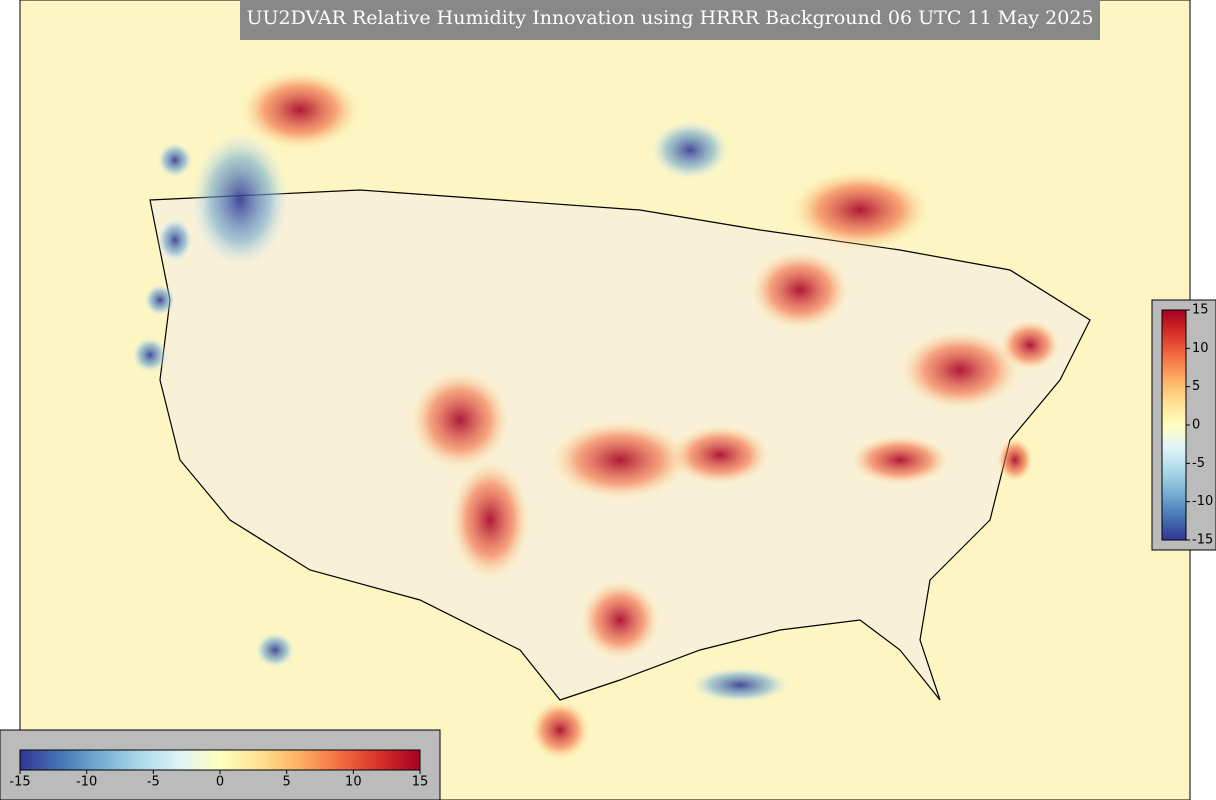 The image size is (1216, 800). I want to click on title-box, so click(670, 20).